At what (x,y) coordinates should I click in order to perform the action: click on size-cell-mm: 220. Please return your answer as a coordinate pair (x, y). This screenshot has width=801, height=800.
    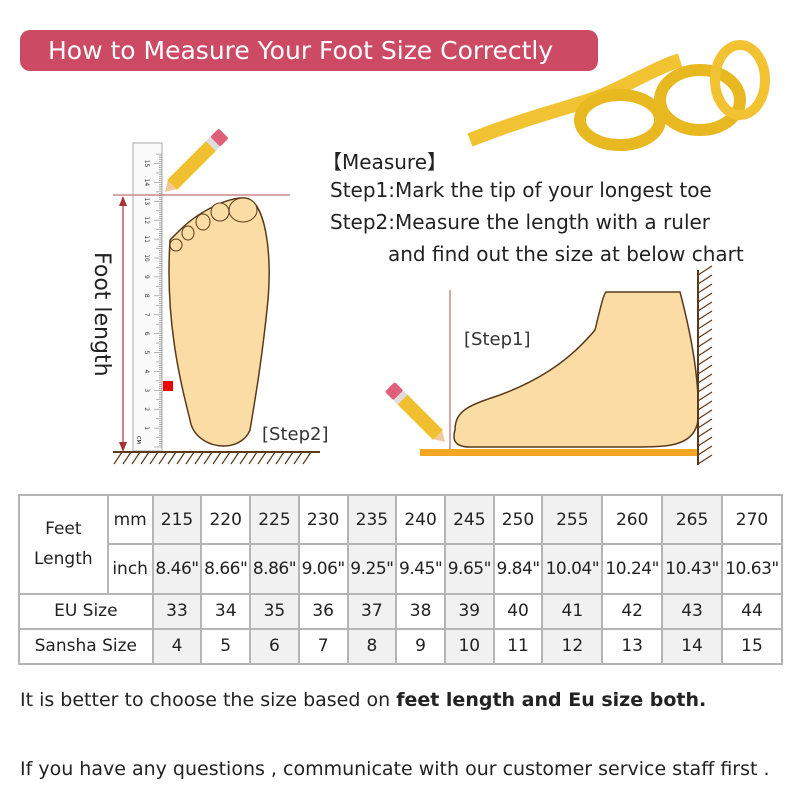
    Looking at the image, I should click on (226, 519).